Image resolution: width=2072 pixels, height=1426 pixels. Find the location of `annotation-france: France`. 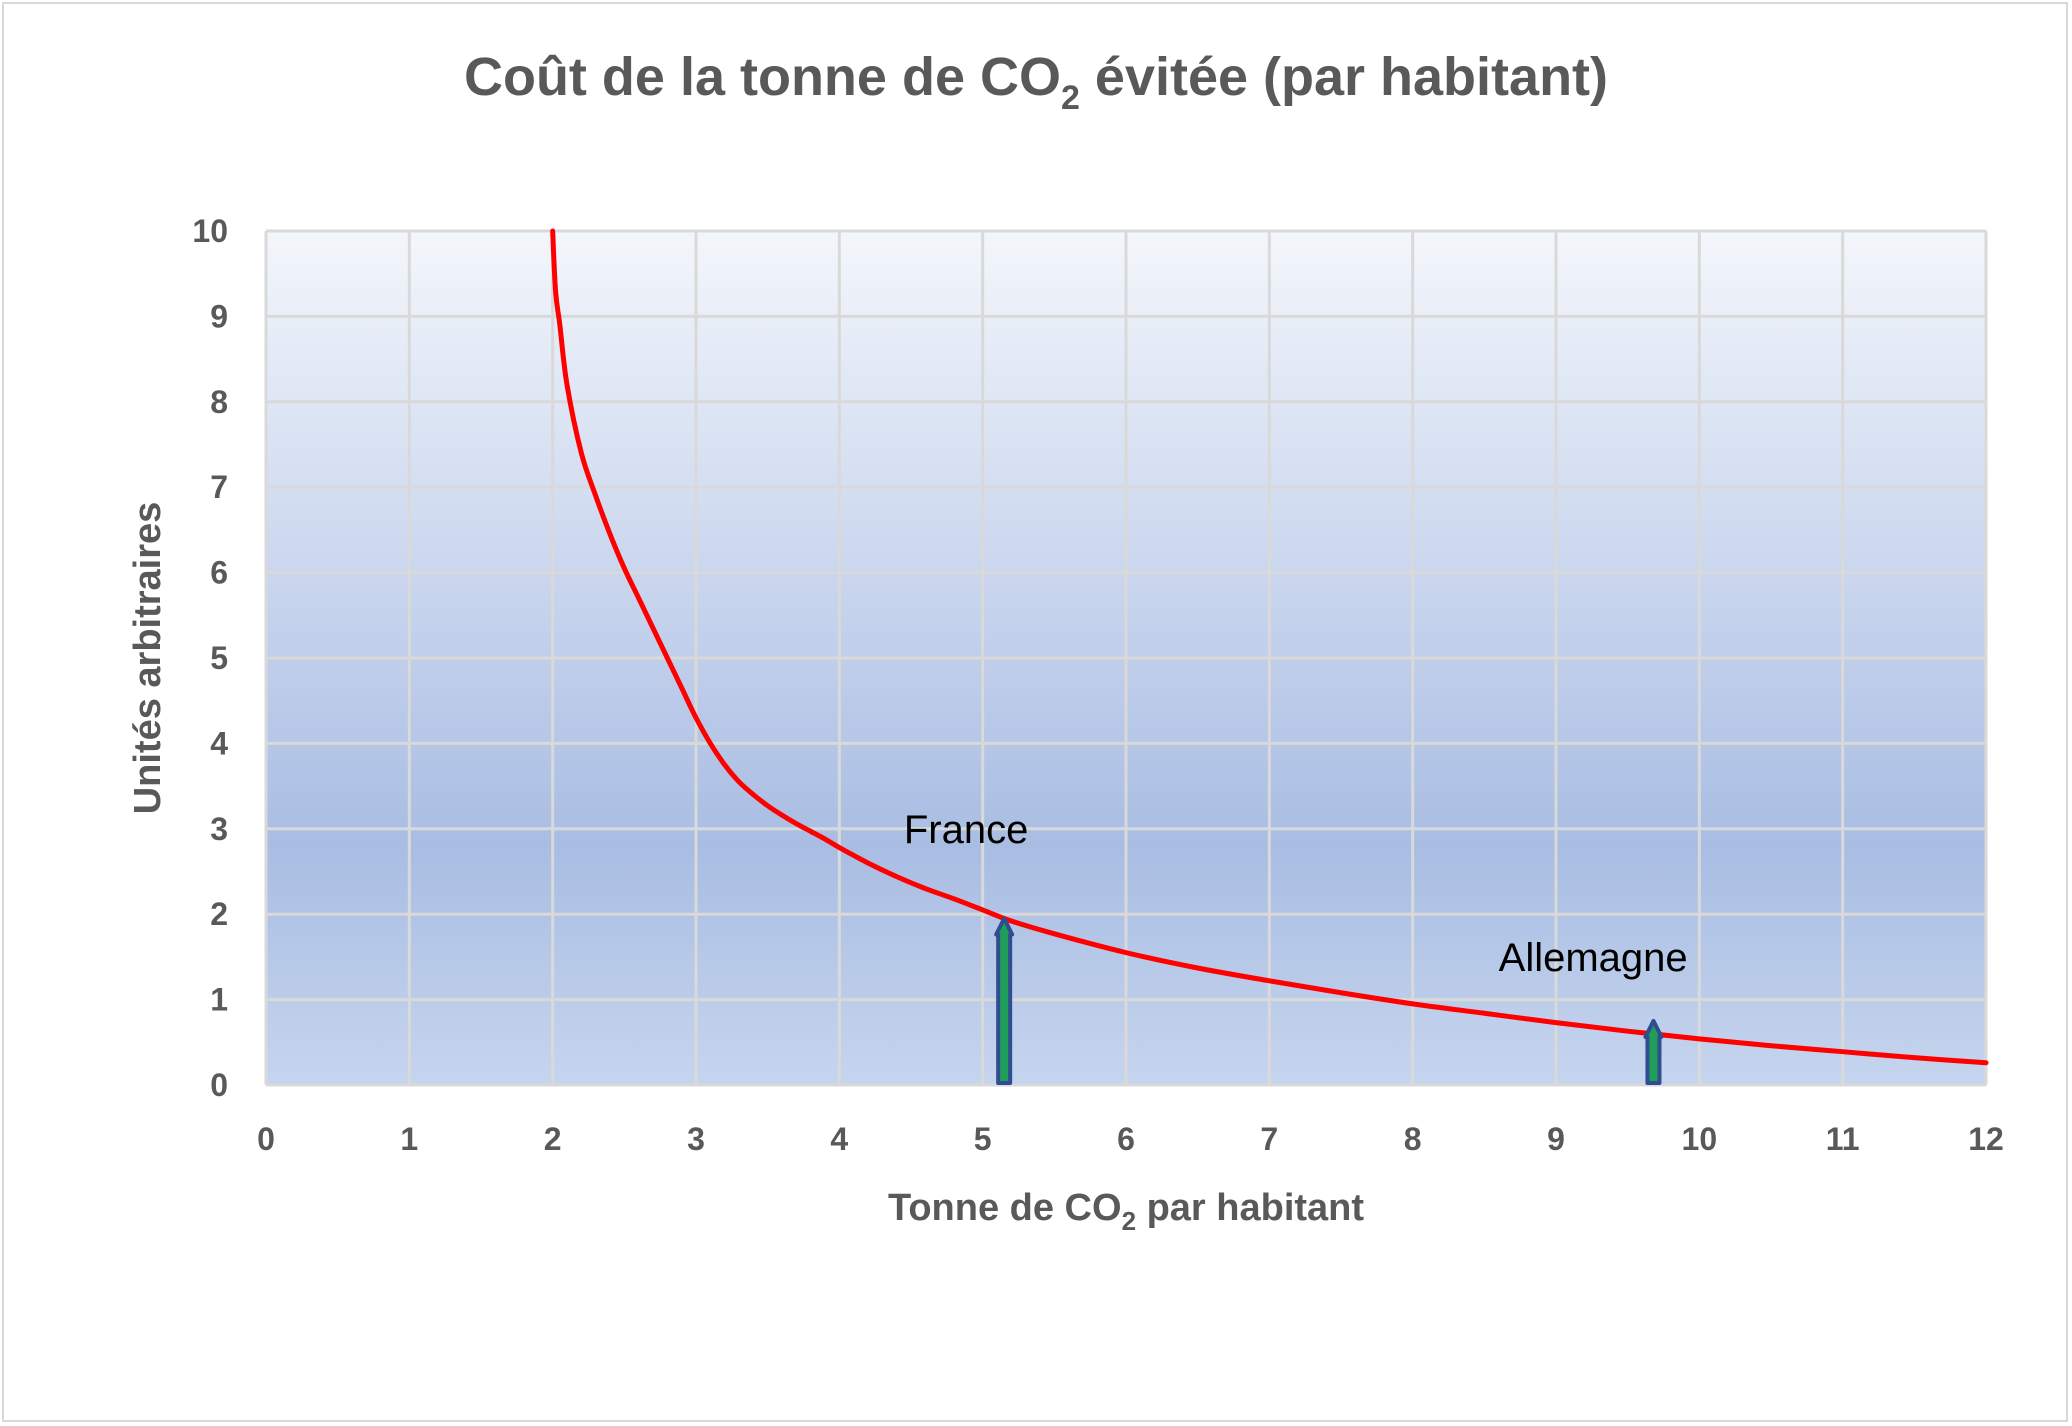

annotation-france: France is located at coordinates (966, 830).